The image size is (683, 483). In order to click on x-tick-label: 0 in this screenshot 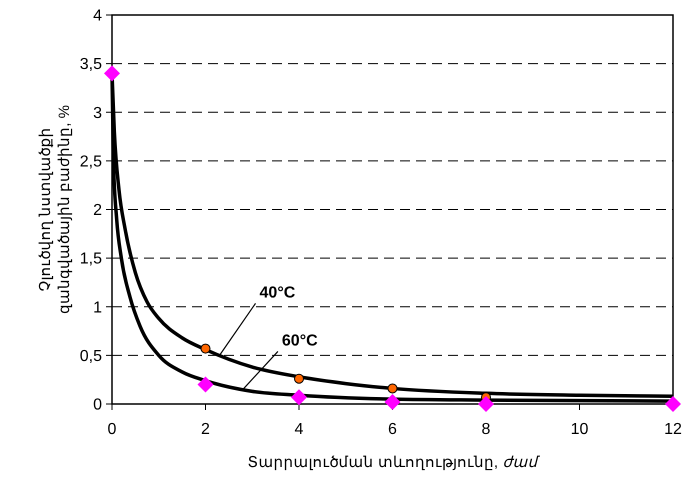, I will do `click(112, 429)`.